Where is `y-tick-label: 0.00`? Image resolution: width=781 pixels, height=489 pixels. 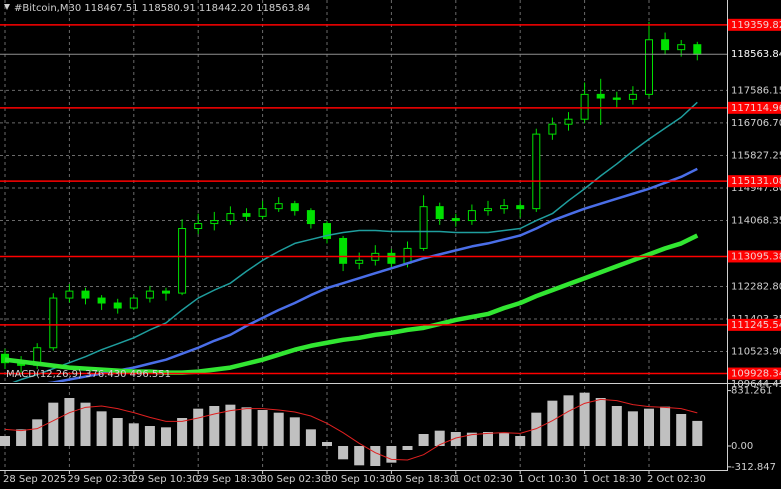 y-tick-label: 0.00 is located at coordinates (742, 446).